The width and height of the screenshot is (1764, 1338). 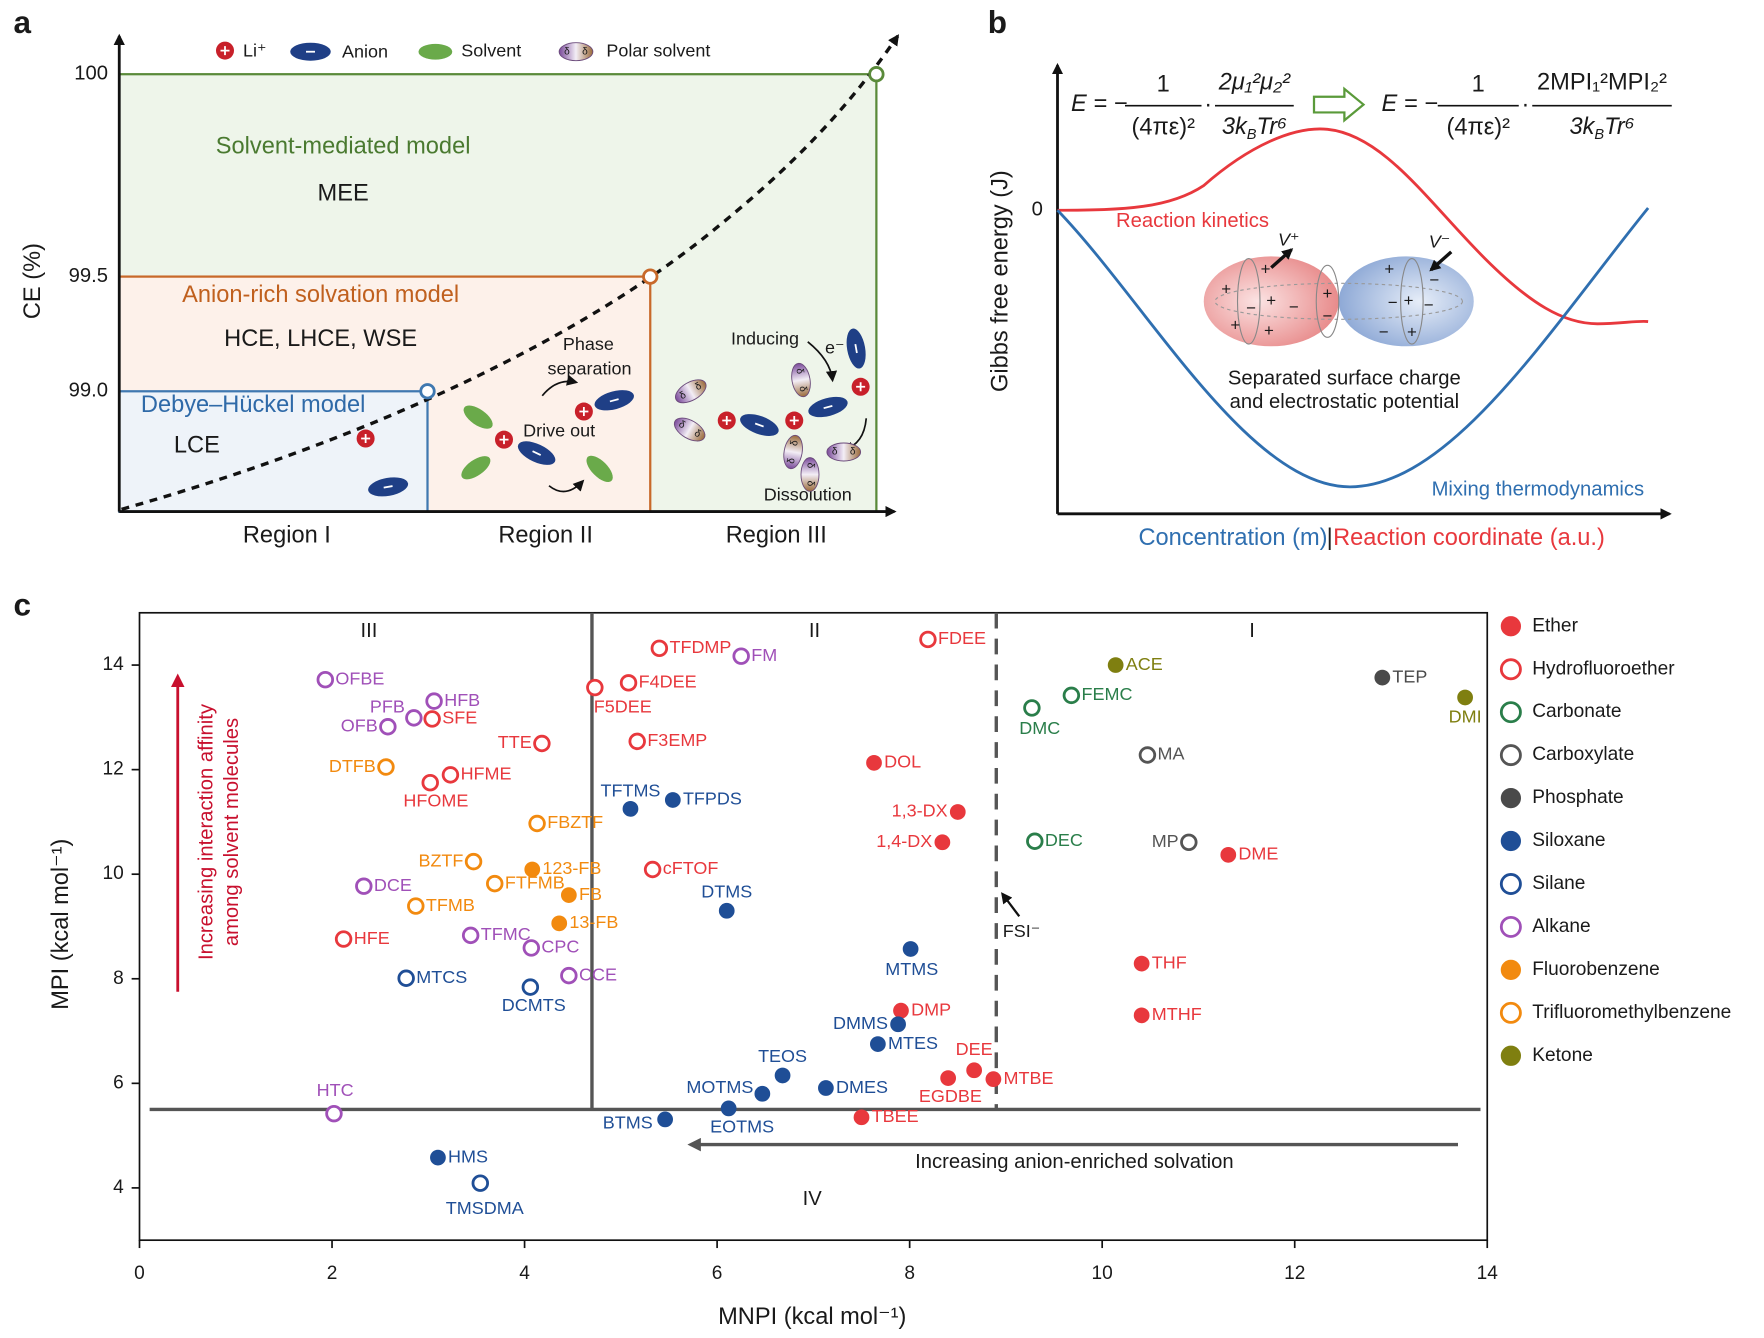 I want to click on annotation: among solvent molecules, so click(x=232, y=832).